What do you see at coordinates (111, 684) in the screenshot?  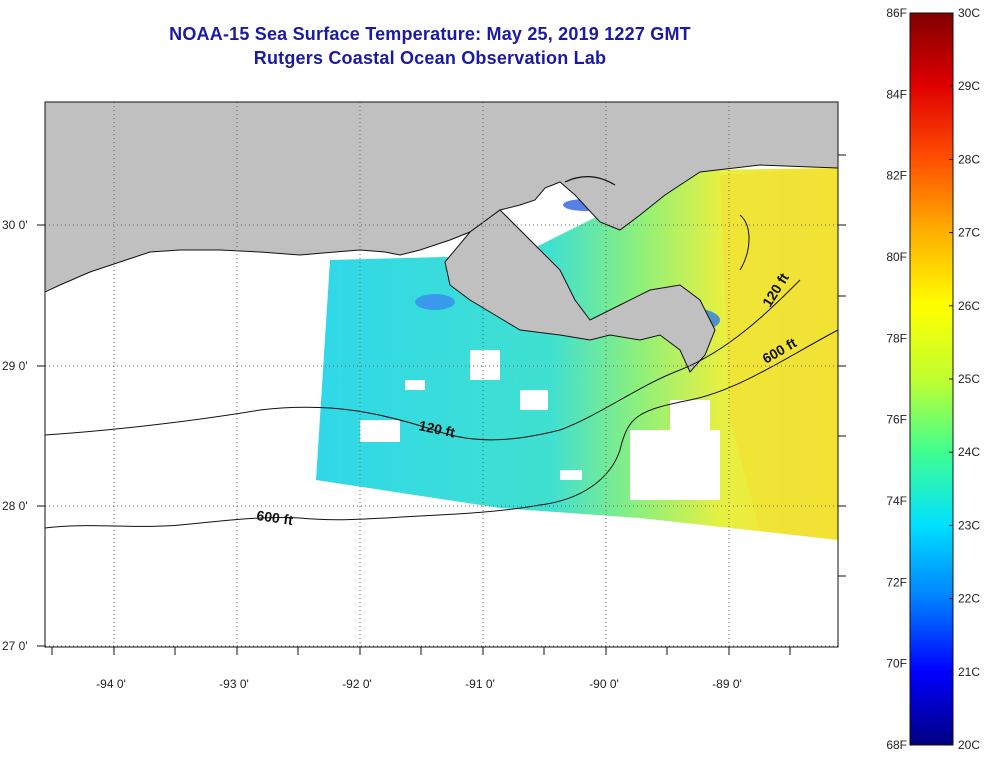 I see `lon-label-94: -94 0'` at bounding box center [111, 684].